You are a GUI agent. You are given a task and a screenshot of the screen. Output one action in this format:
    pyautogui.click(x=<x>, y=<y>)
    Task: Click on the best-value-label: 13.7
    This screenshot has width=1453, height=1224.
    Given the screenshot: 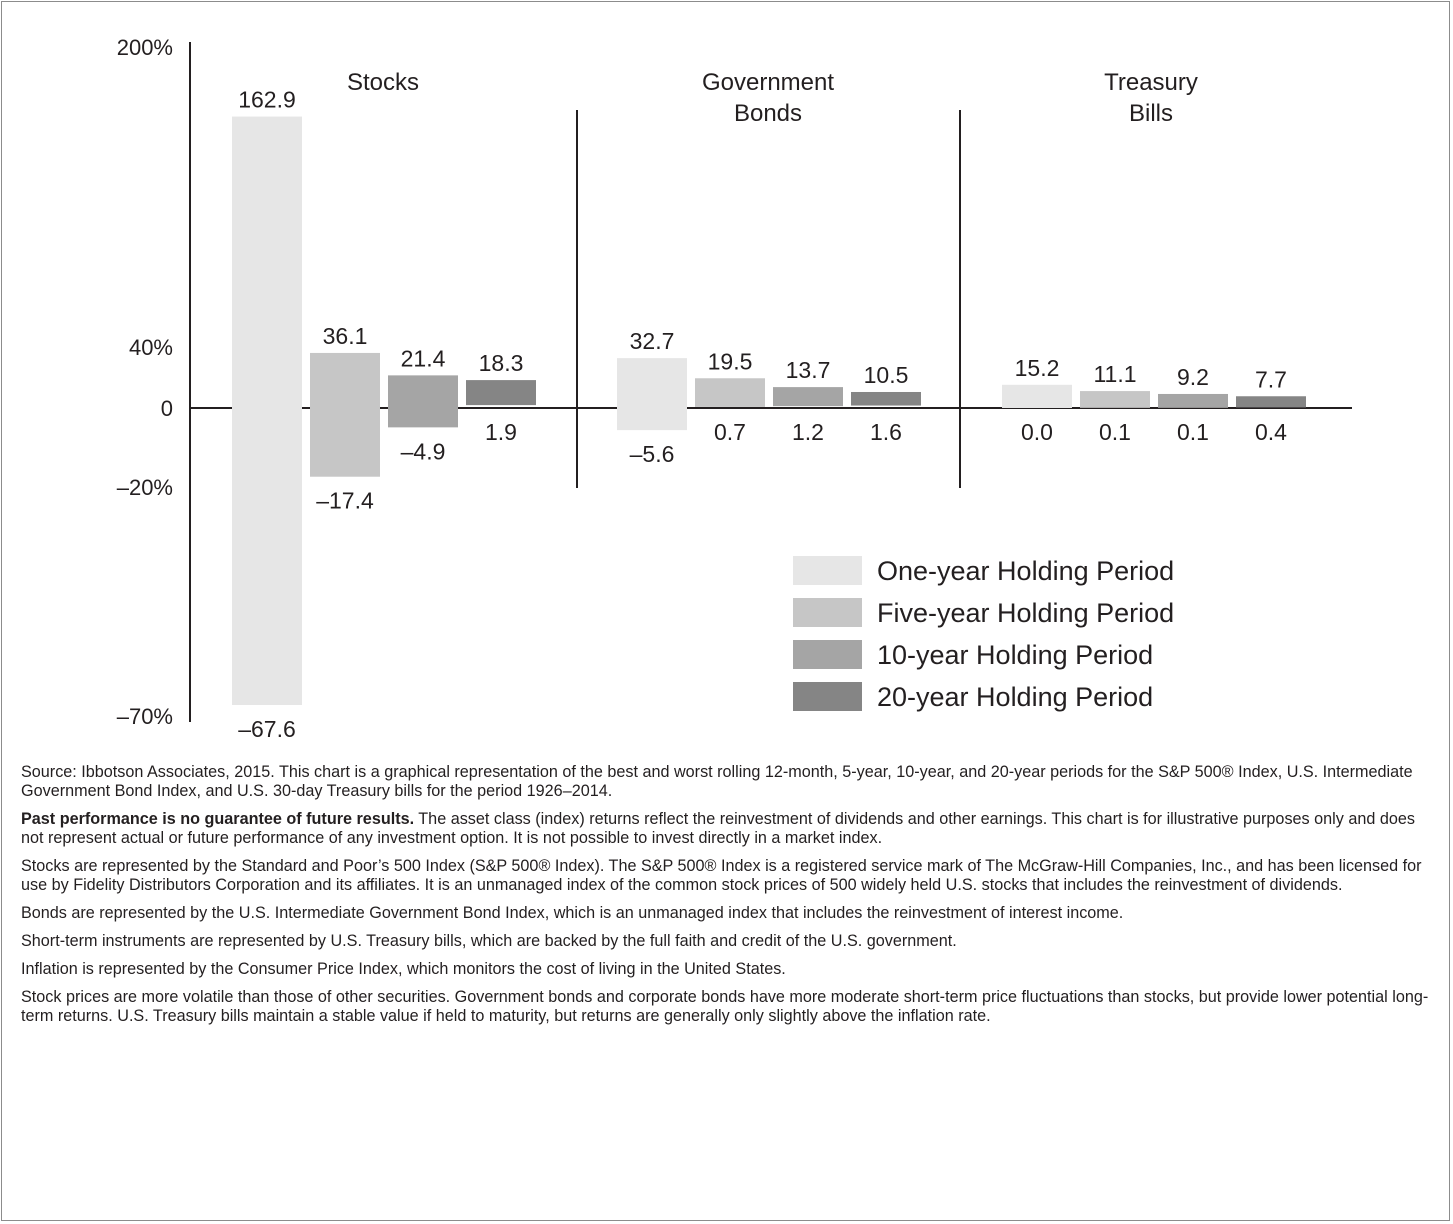 What is the action you would take?
    pyautogui.click(x=808, y=370)
    